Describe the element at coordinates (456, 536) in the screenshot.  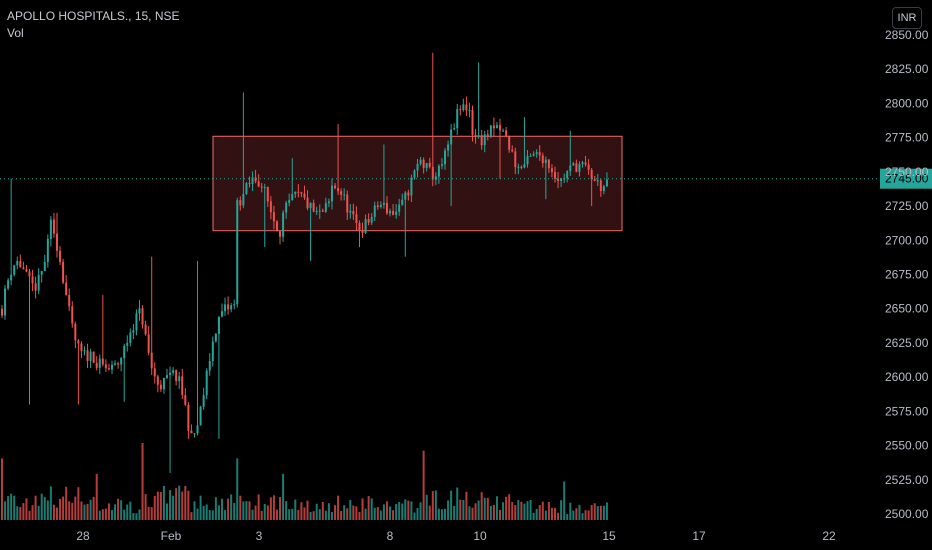
I see `time-axis: 28 Feb 3 8 10 15 17 22` at that location.